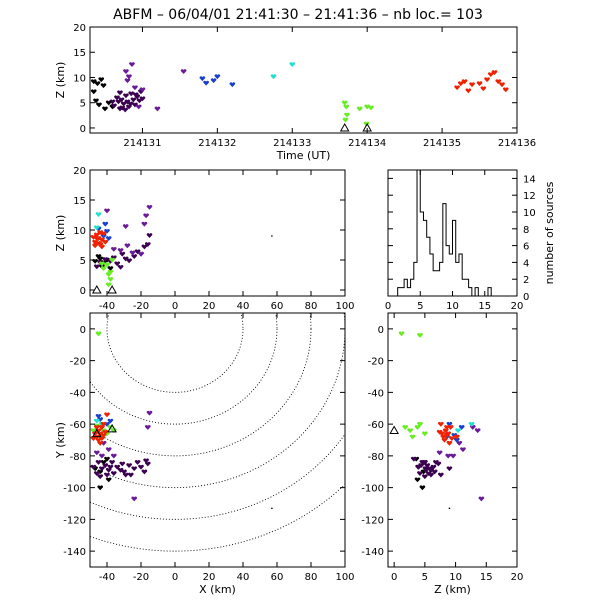 Image resolution: width=600 pixels, height=600 pixels. What do you see at coordinates (367, 143) in the screenshot?
I see `time_height-xtick-label: 214134` at bounding box center [367, 143].